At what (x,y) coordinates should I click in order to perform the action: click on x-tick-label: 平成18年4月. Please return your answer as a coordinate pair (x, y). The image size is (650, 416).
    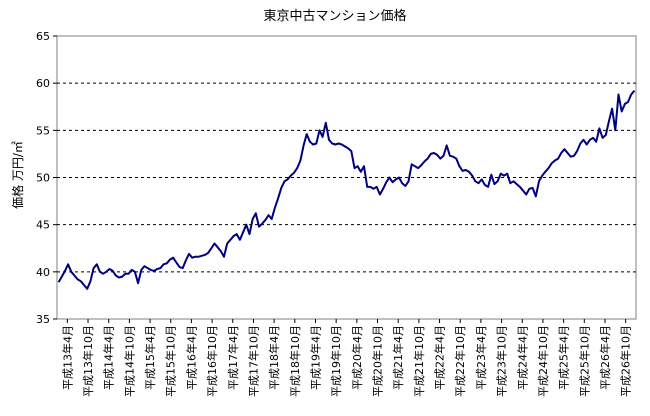
    Looking at the image, I should click on (274, 357).